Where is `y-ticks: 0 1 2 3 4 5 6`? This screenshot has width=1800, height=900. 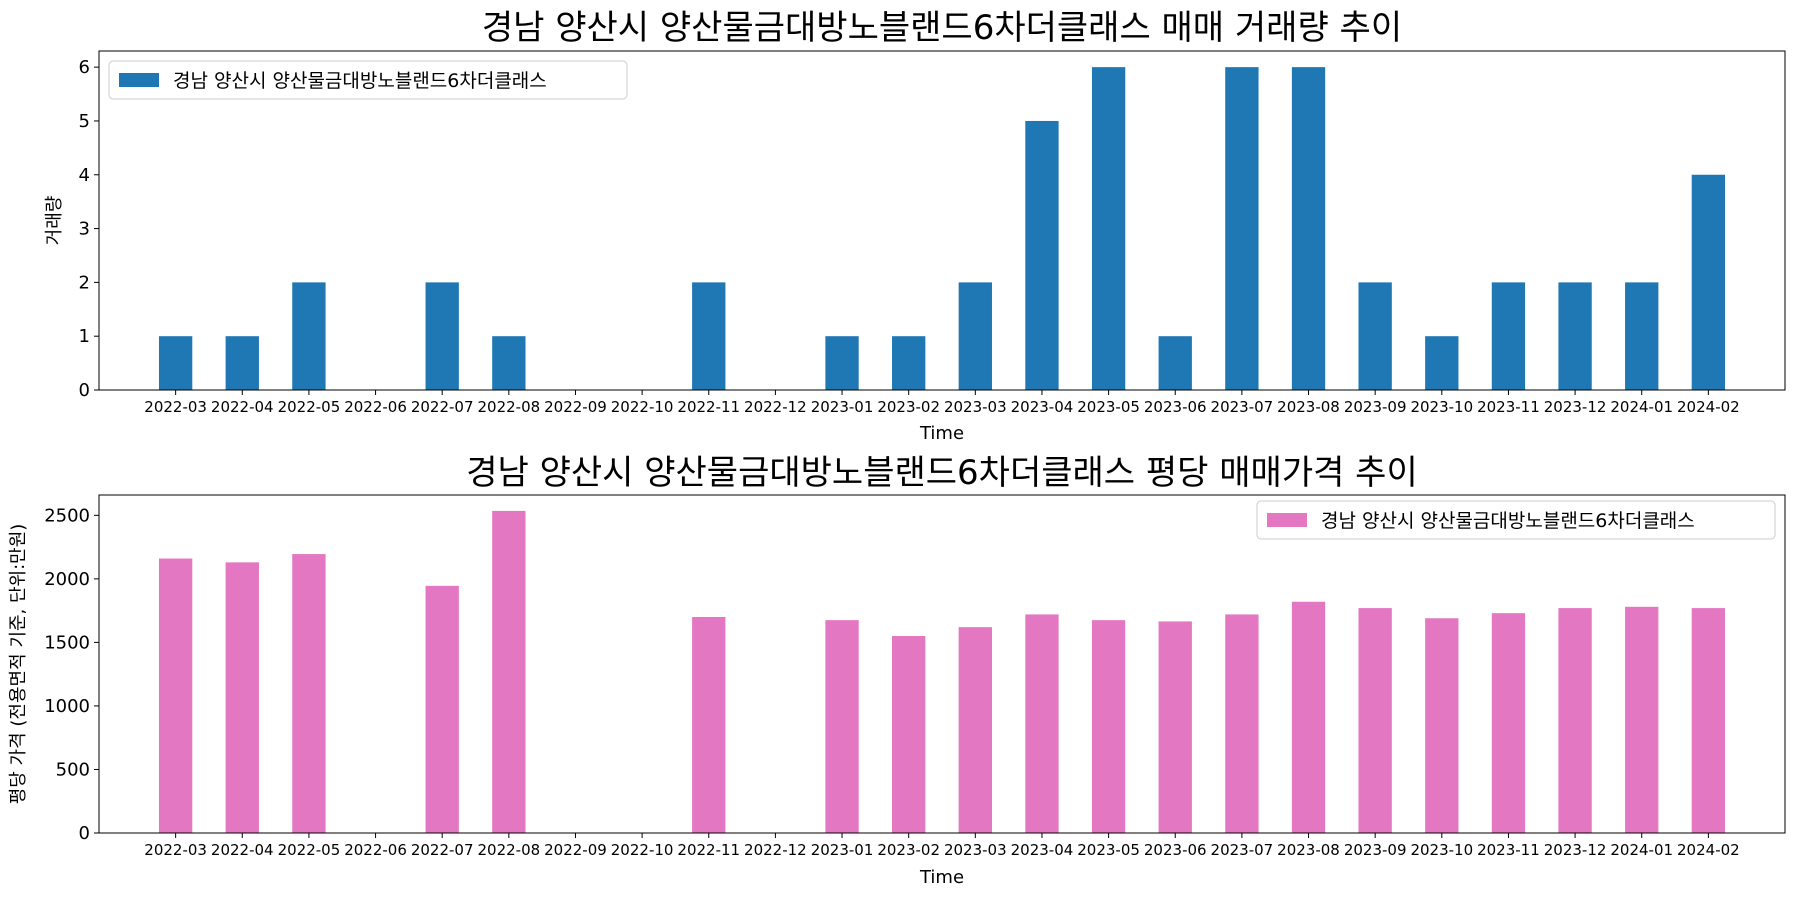 y-ticks: 0 1 2 3 4 5 6 is located at coordinates (89, 229).